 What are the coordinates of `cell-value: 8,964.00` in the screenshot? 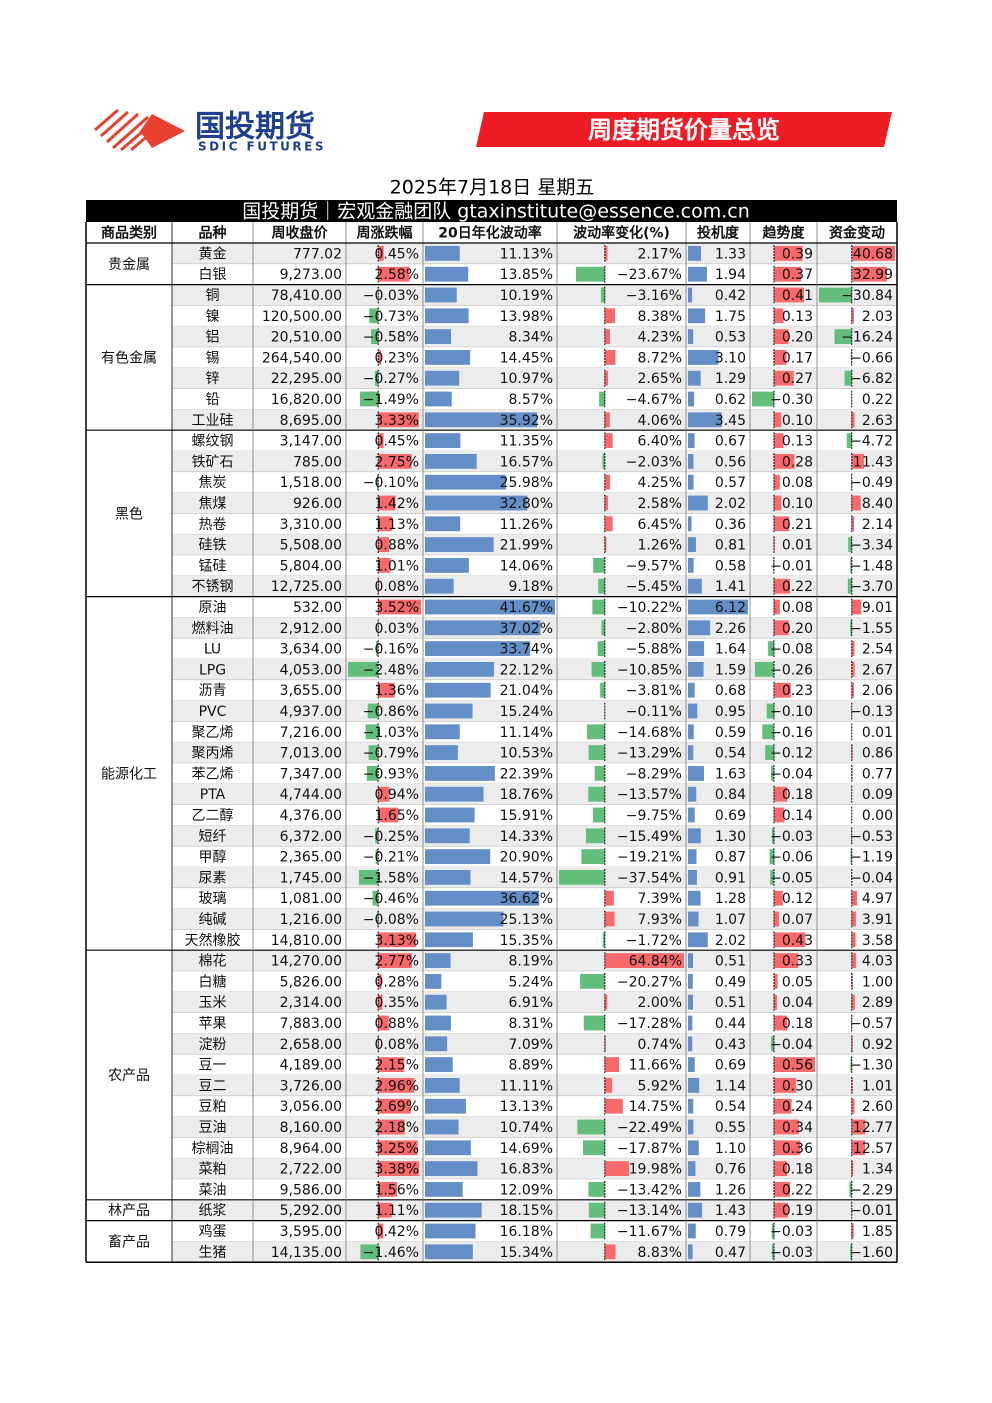 It's located at (311, 1149).